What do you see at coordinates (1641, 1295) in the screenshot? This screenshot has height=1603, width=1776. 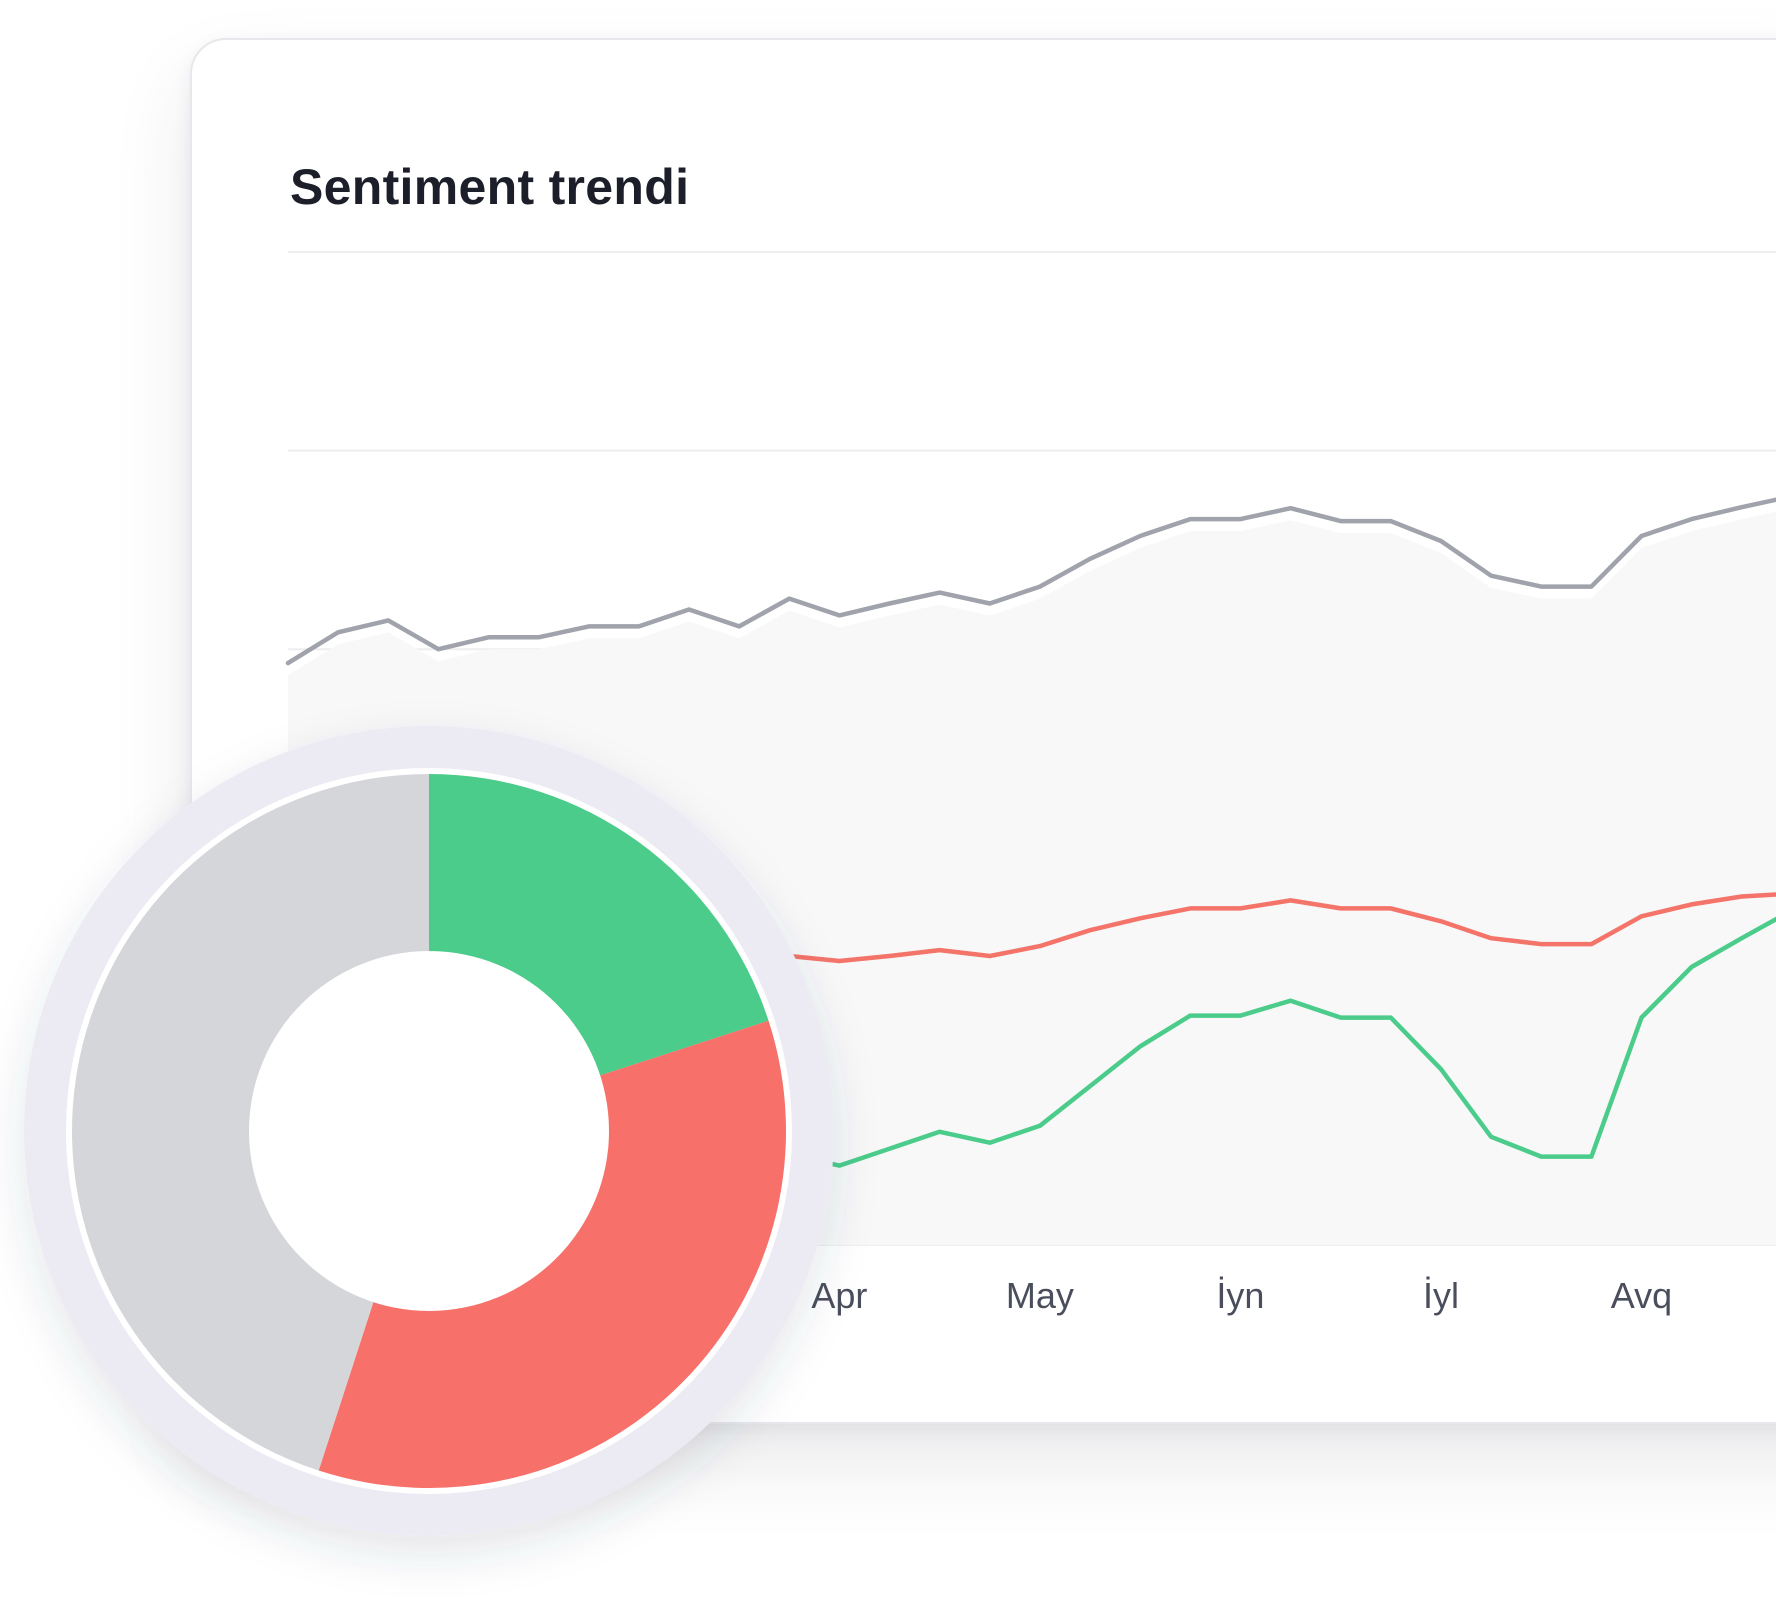 I see `x-tick-label: Avq` at bounding box center [1641, 1295].